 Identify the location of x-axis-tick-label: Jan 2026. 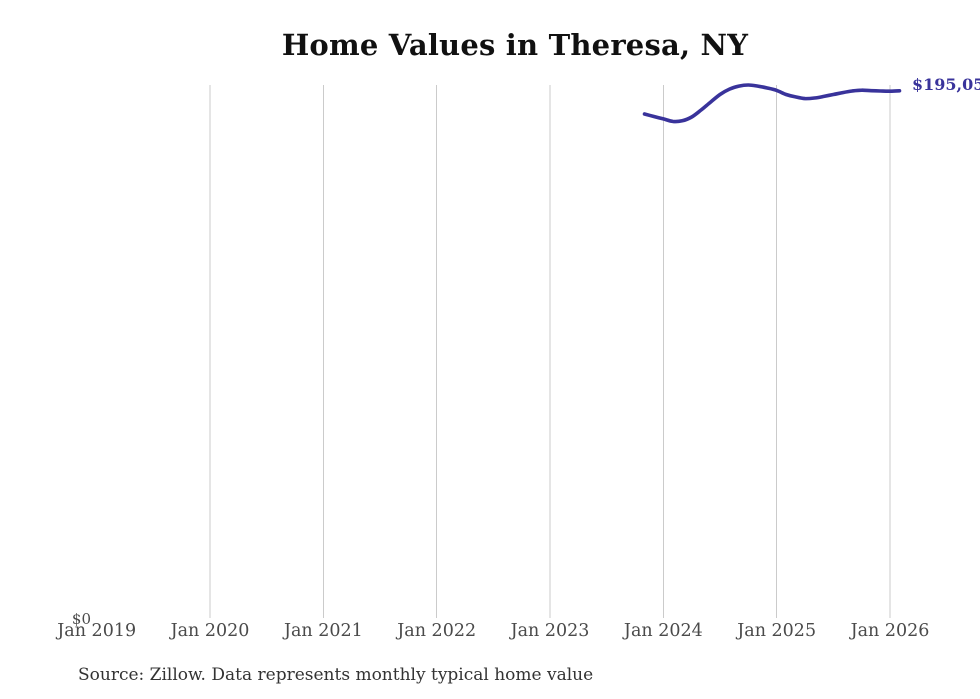
(890, 631).